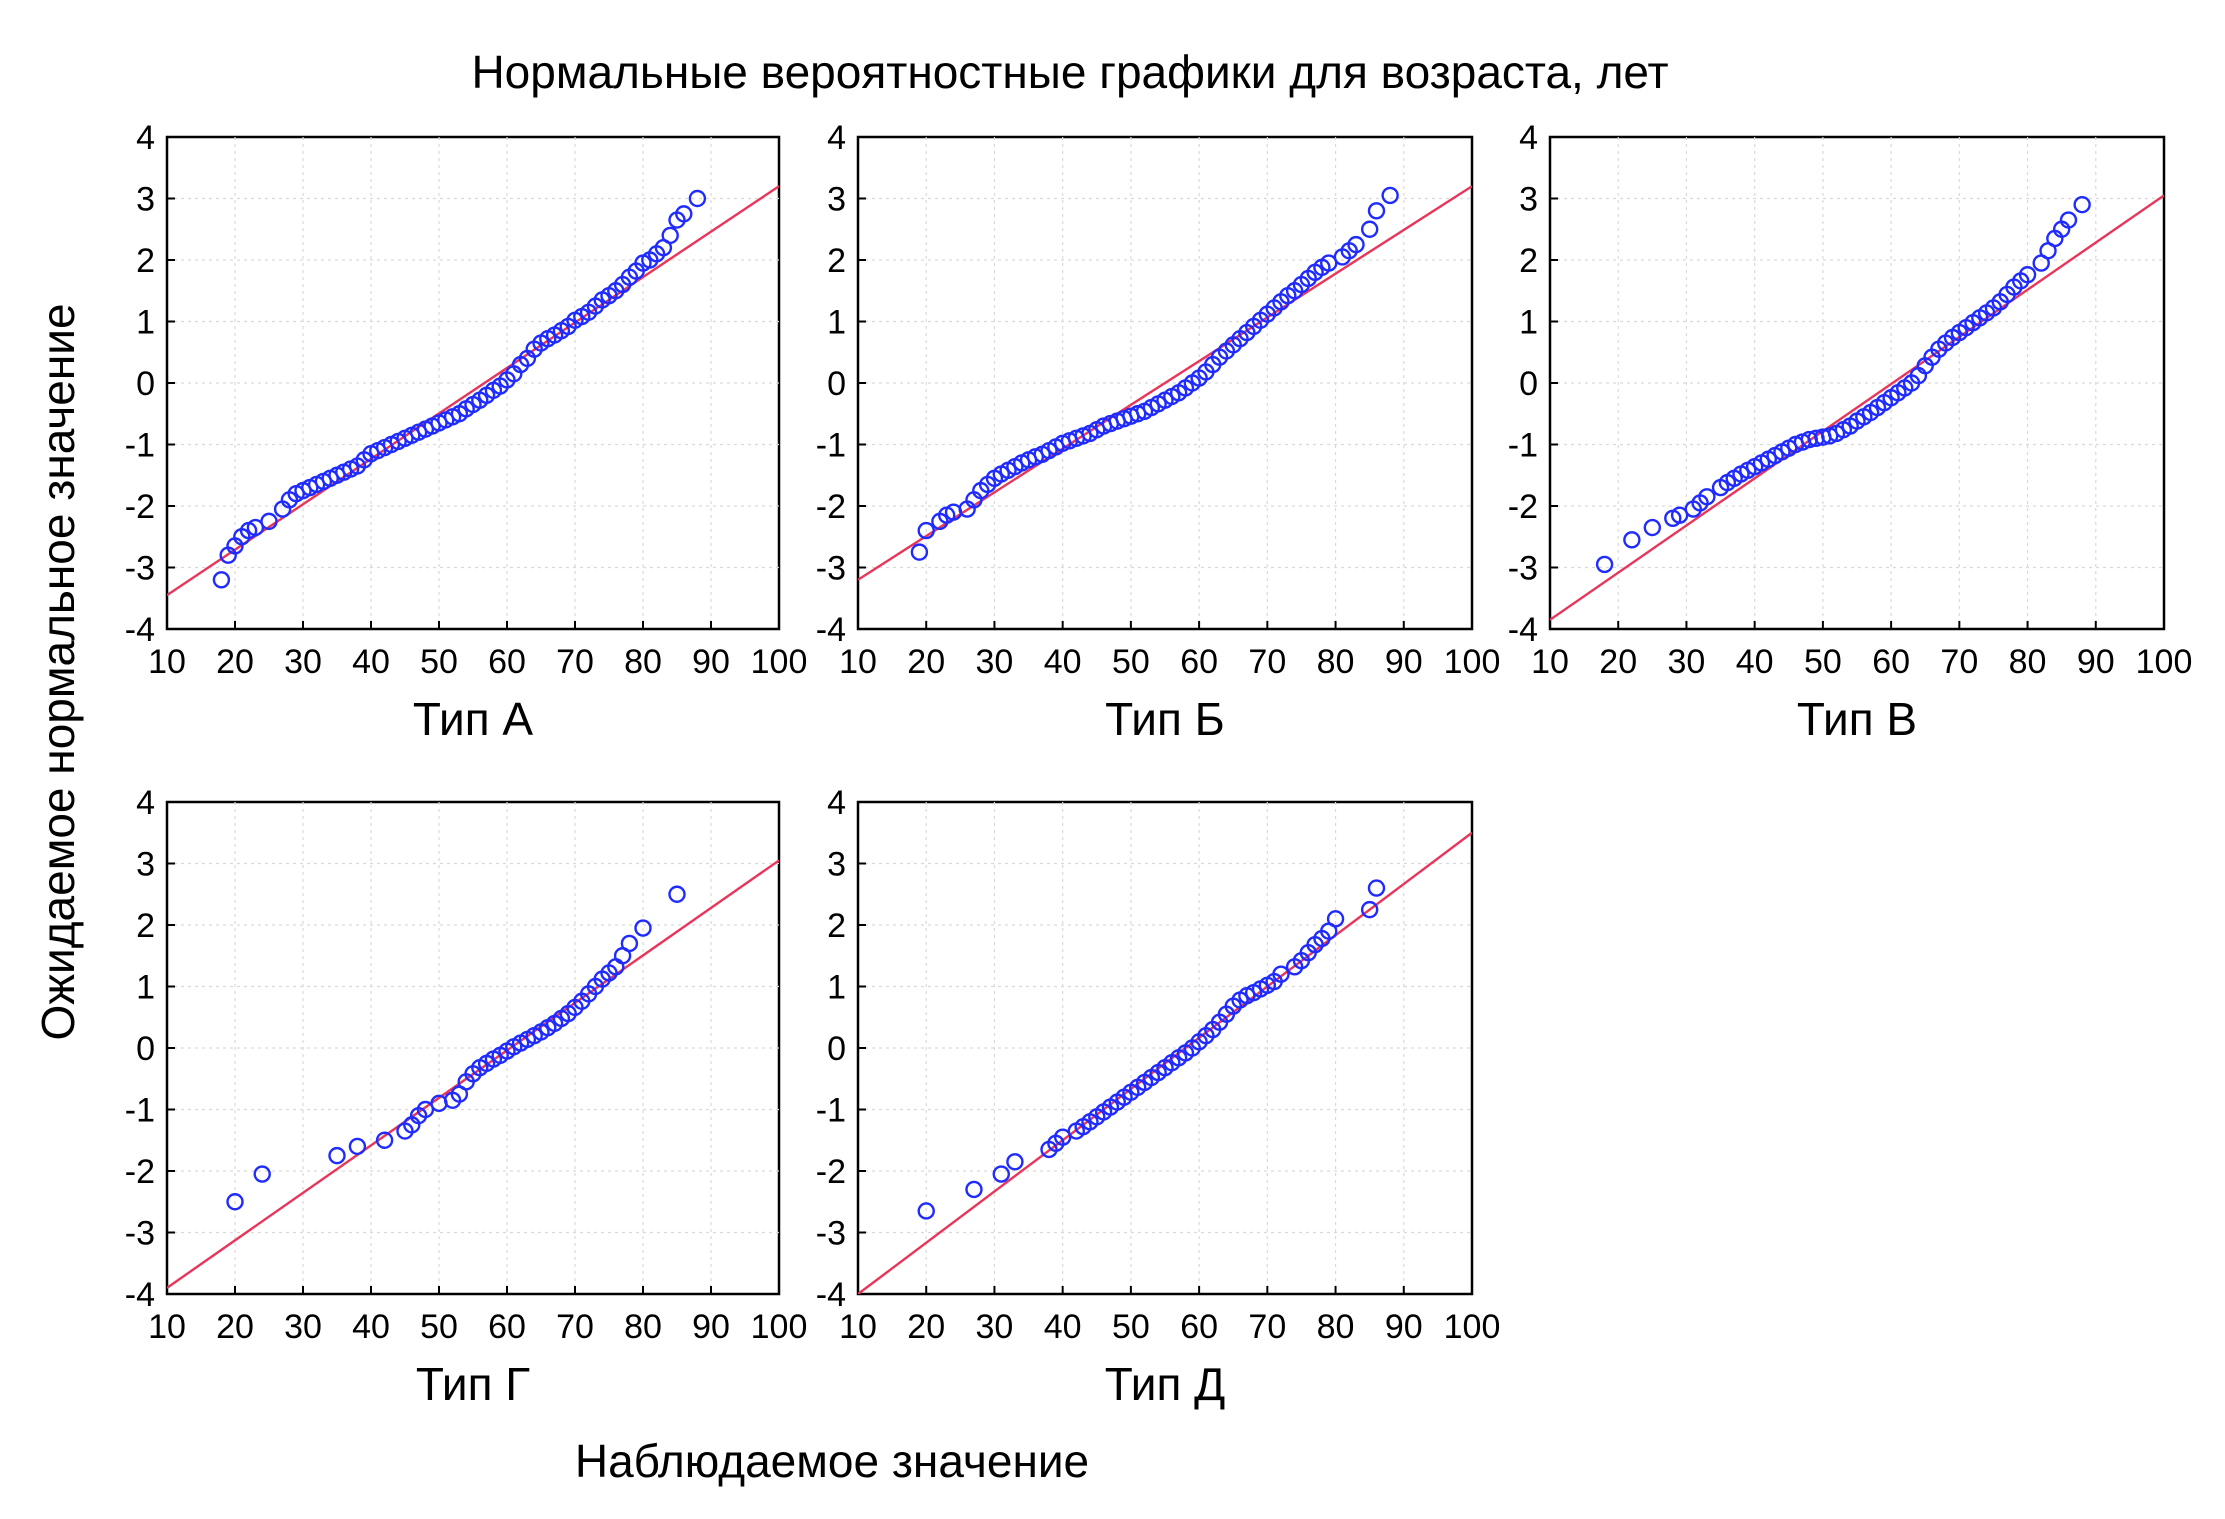 The height and width of the screenshot is (1519, 2225). Describe the element at coordinates (473, 1384) in the screenshot. I see `panel-title: Тип Г` at that location.